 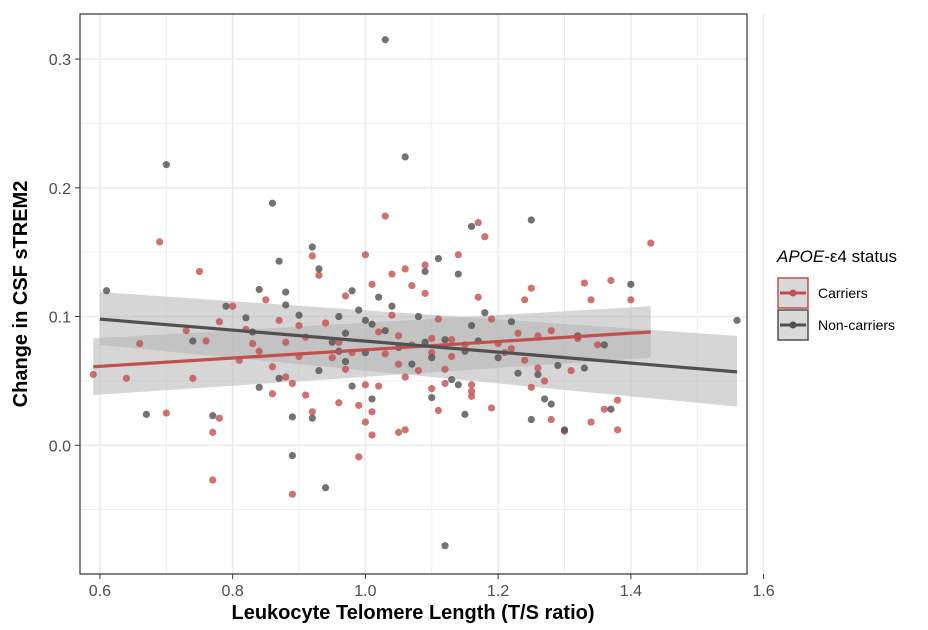 I want to click on x-tick-label: 1.2, so click(x=498, y=591).